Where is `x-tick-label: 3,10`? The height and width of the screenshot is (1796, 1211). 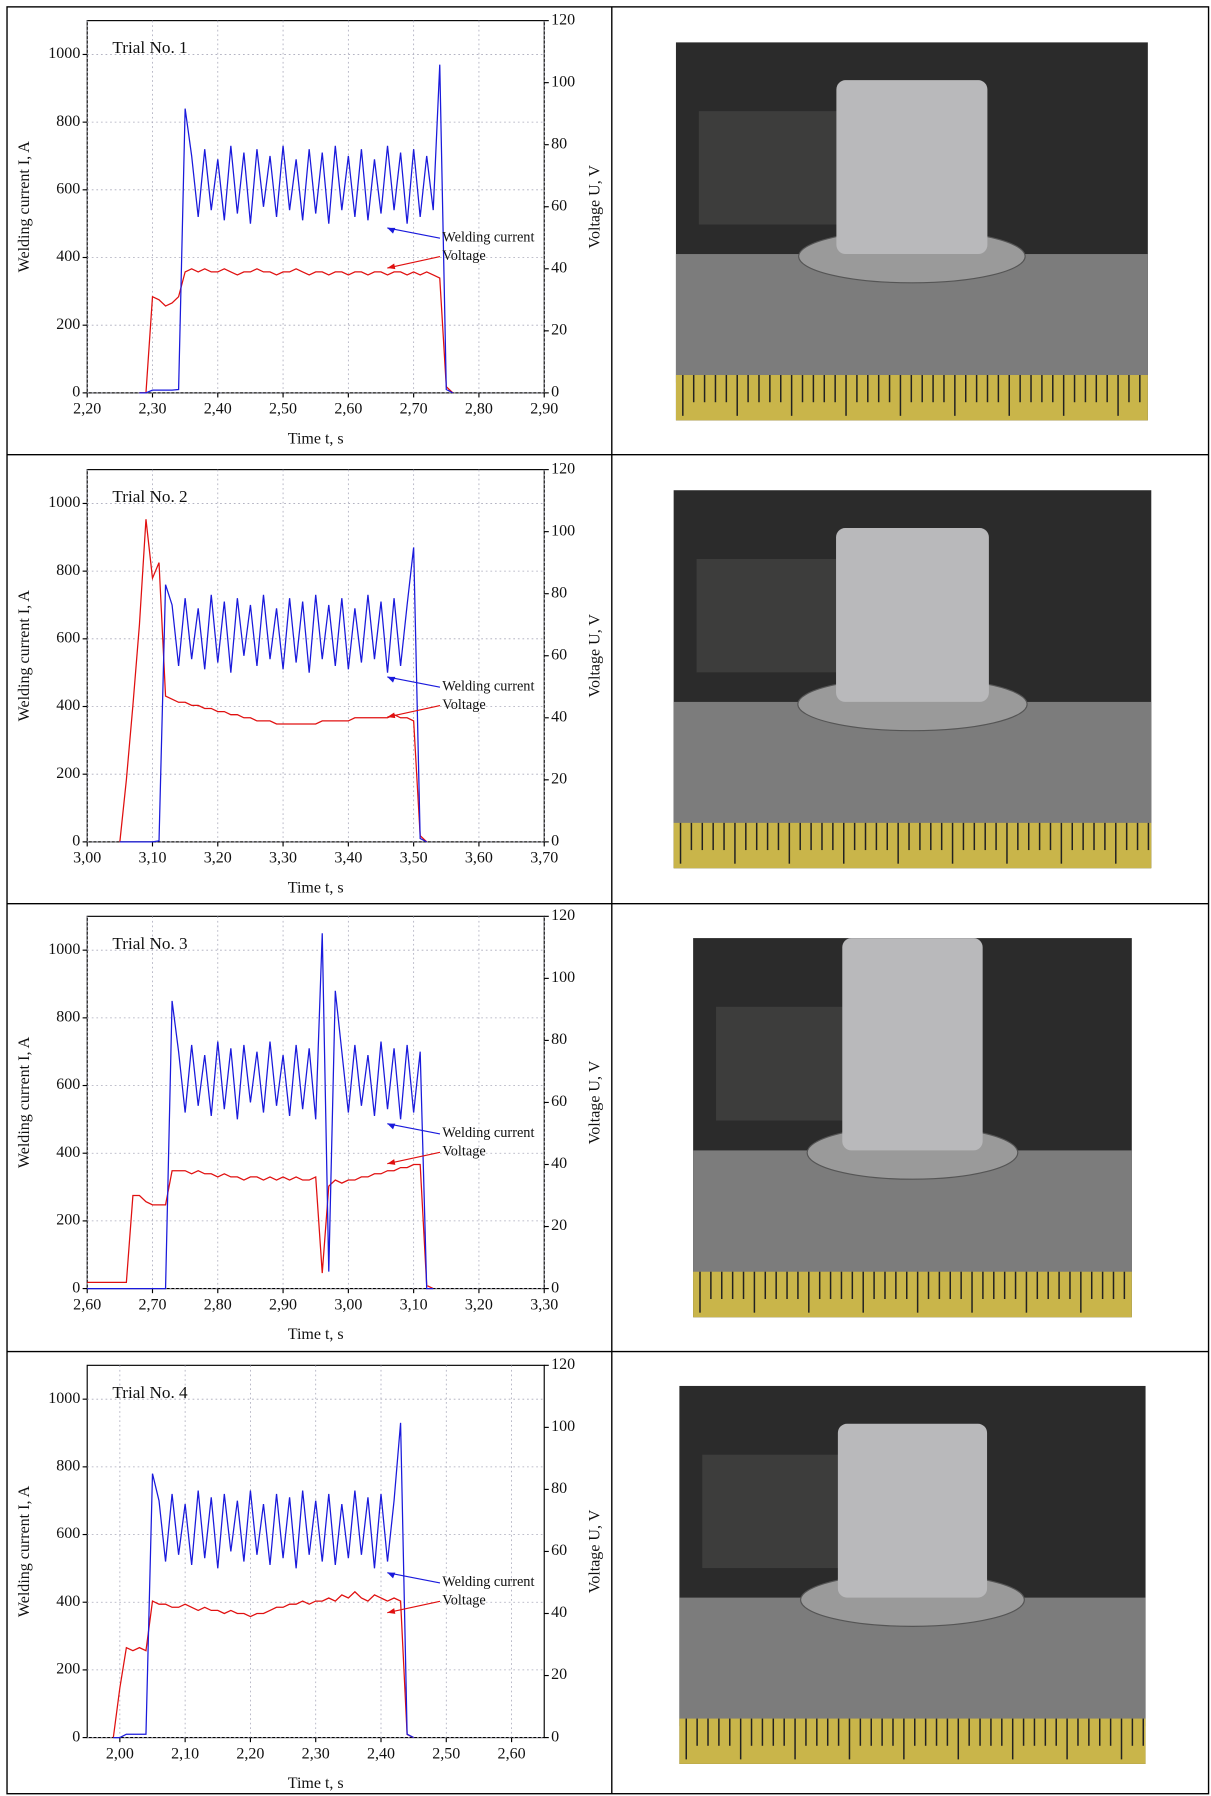 x-tick-label: 3,10 is located at coordinates (152, 858).